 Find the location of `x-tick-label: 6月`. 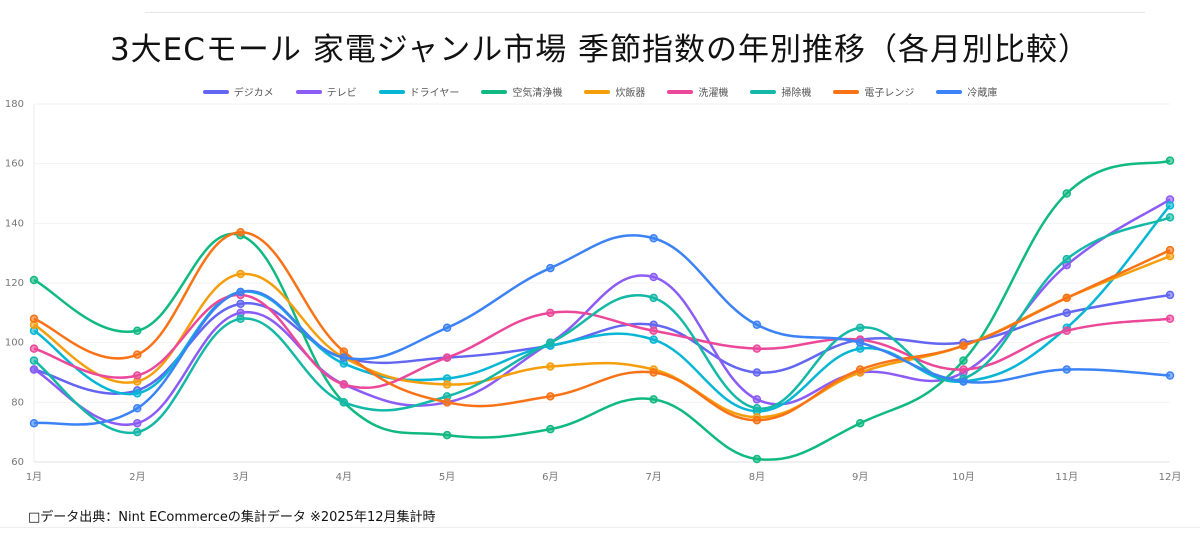

x-tick-label: 6月 is located at coordinates (550, 477).